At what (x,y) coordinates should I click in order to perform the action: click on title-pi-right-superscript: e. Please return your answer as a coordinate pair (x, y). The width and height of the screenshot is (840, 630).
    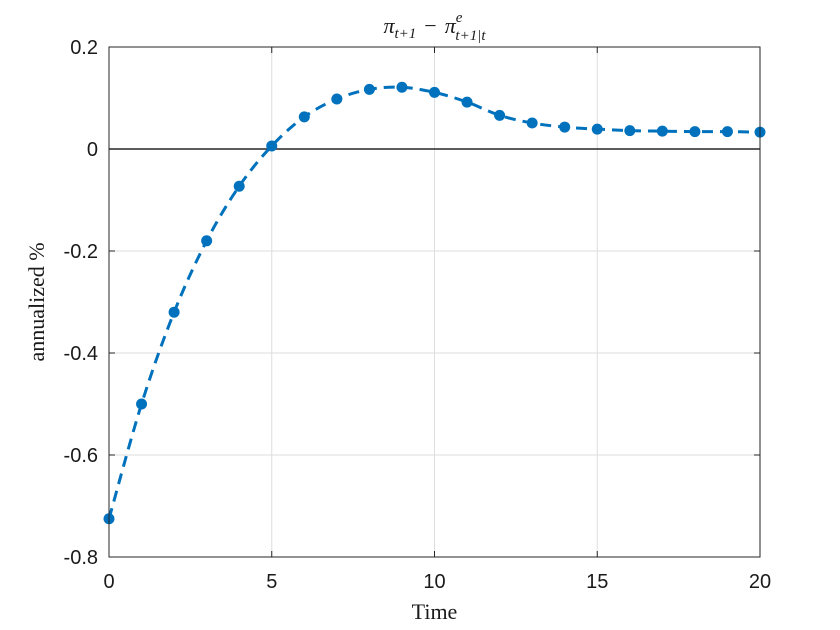
    Looking at the image, I should click on (459, 18).